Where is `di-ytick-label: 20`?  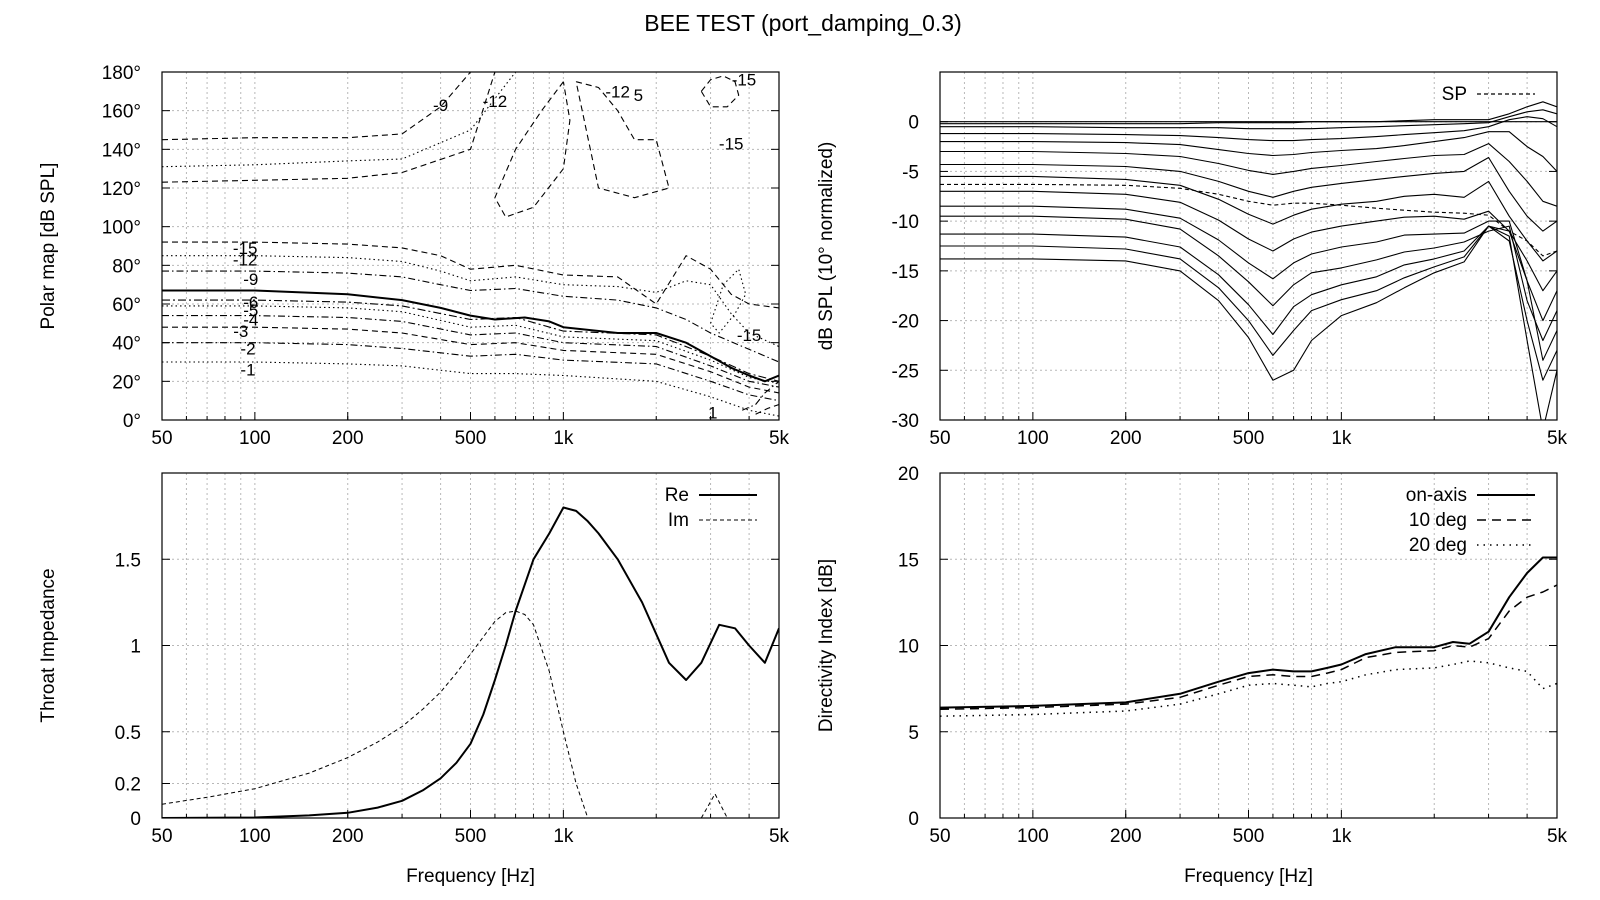
di-ytick-label: 20 is located at coordinates (908, 474).